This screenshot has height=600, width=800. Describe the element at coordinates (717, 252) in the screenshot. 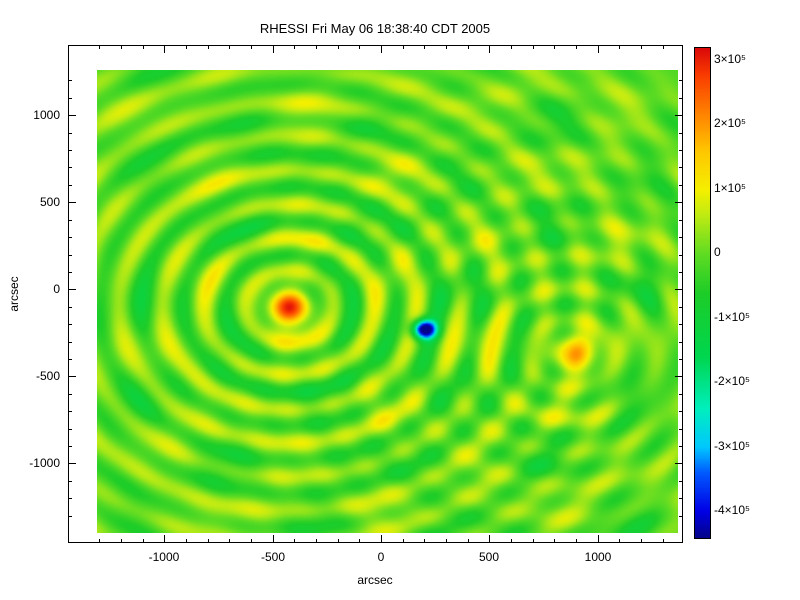

I see `colorbar-tick-label: 0` at that location.